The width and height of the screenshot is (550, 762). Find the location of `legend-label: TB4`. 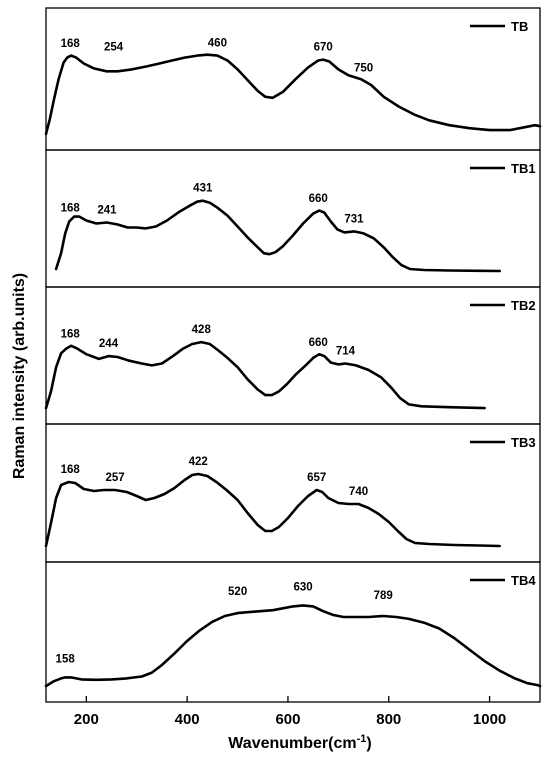

legend-label: TB4 is located at coordinates (523, 580).